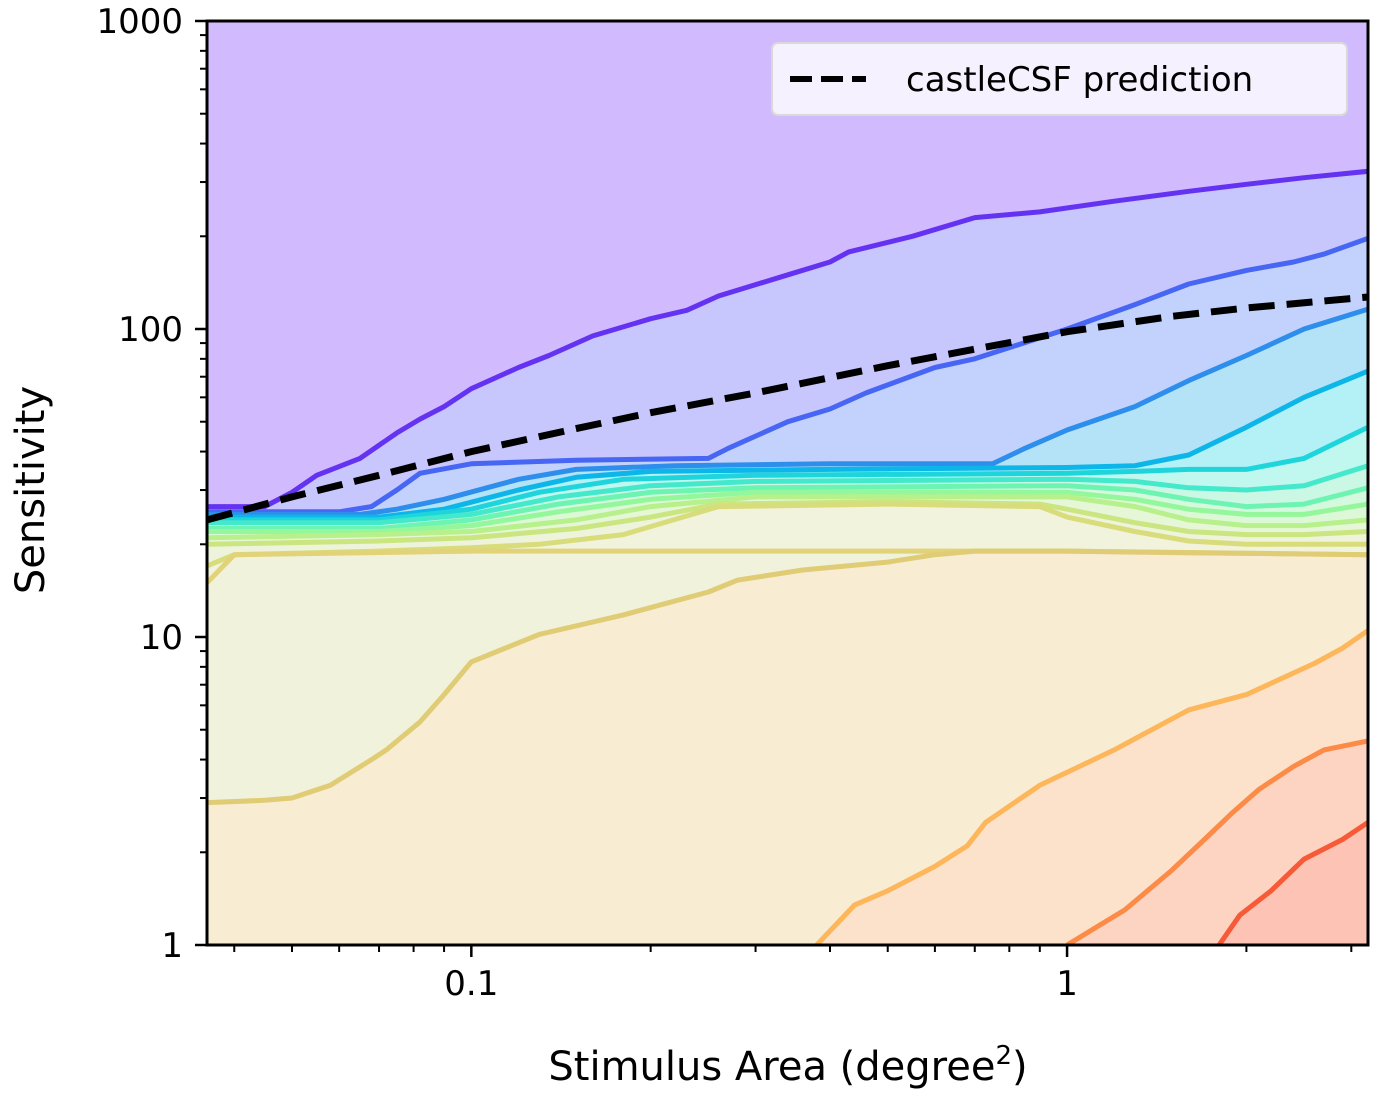 This screenshot has height=1099, width=1374. I want to click on y-axis-title: Sensitivity, so click(31, 490).